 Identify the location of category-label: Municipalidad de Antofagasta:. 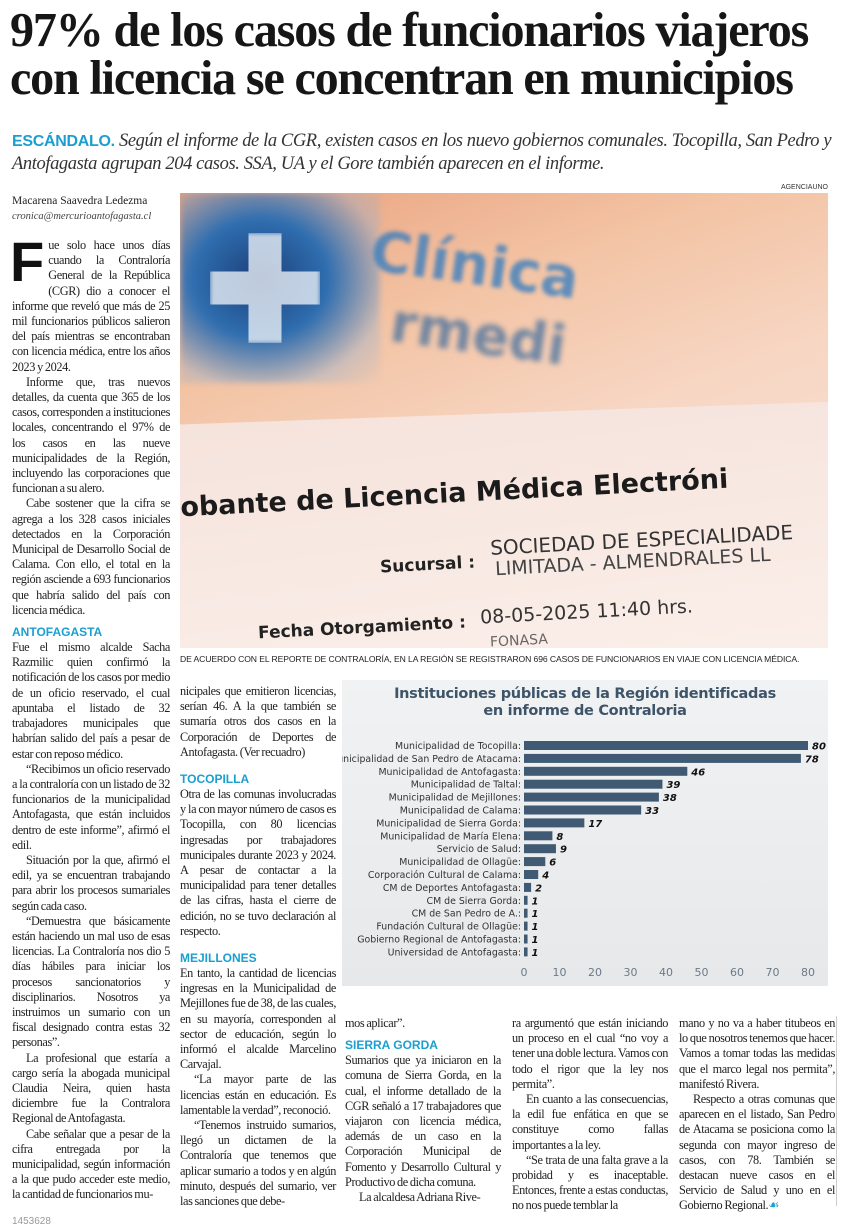
(449, 772).